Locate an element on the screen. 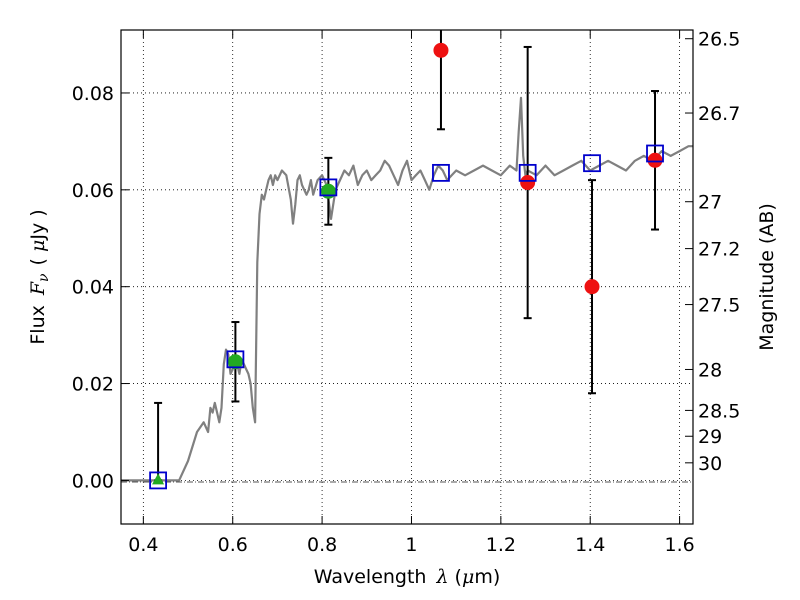 The height and width of the screenshot is (600, 800). mag-tick-label: 28 is located at coordinates (710, 370).